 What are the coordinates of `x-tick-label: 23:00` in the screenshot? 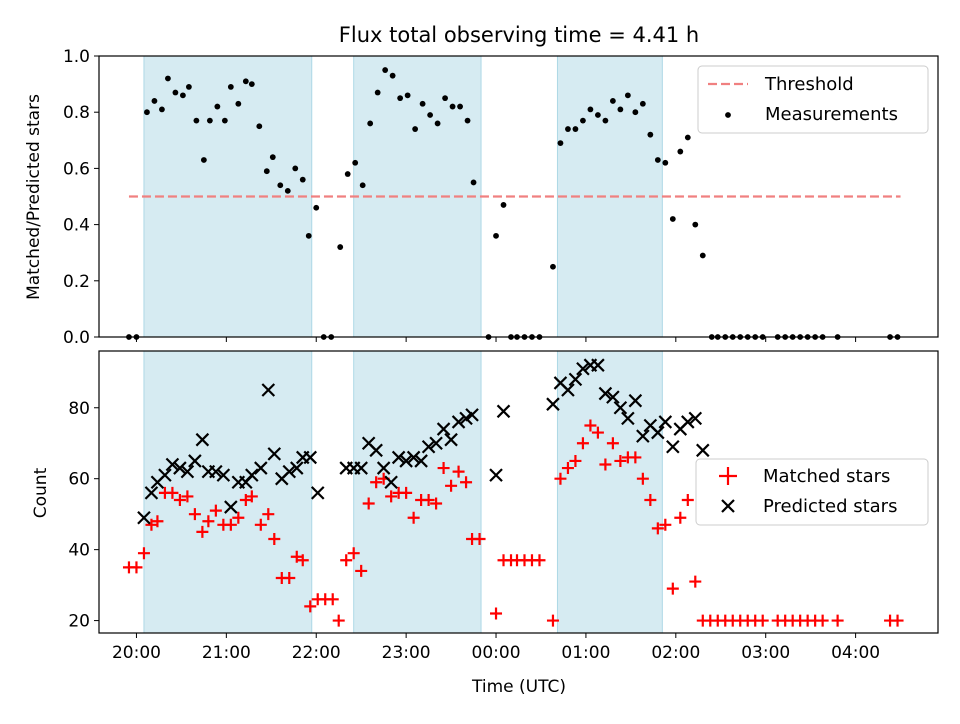 It's located at (406, 653).